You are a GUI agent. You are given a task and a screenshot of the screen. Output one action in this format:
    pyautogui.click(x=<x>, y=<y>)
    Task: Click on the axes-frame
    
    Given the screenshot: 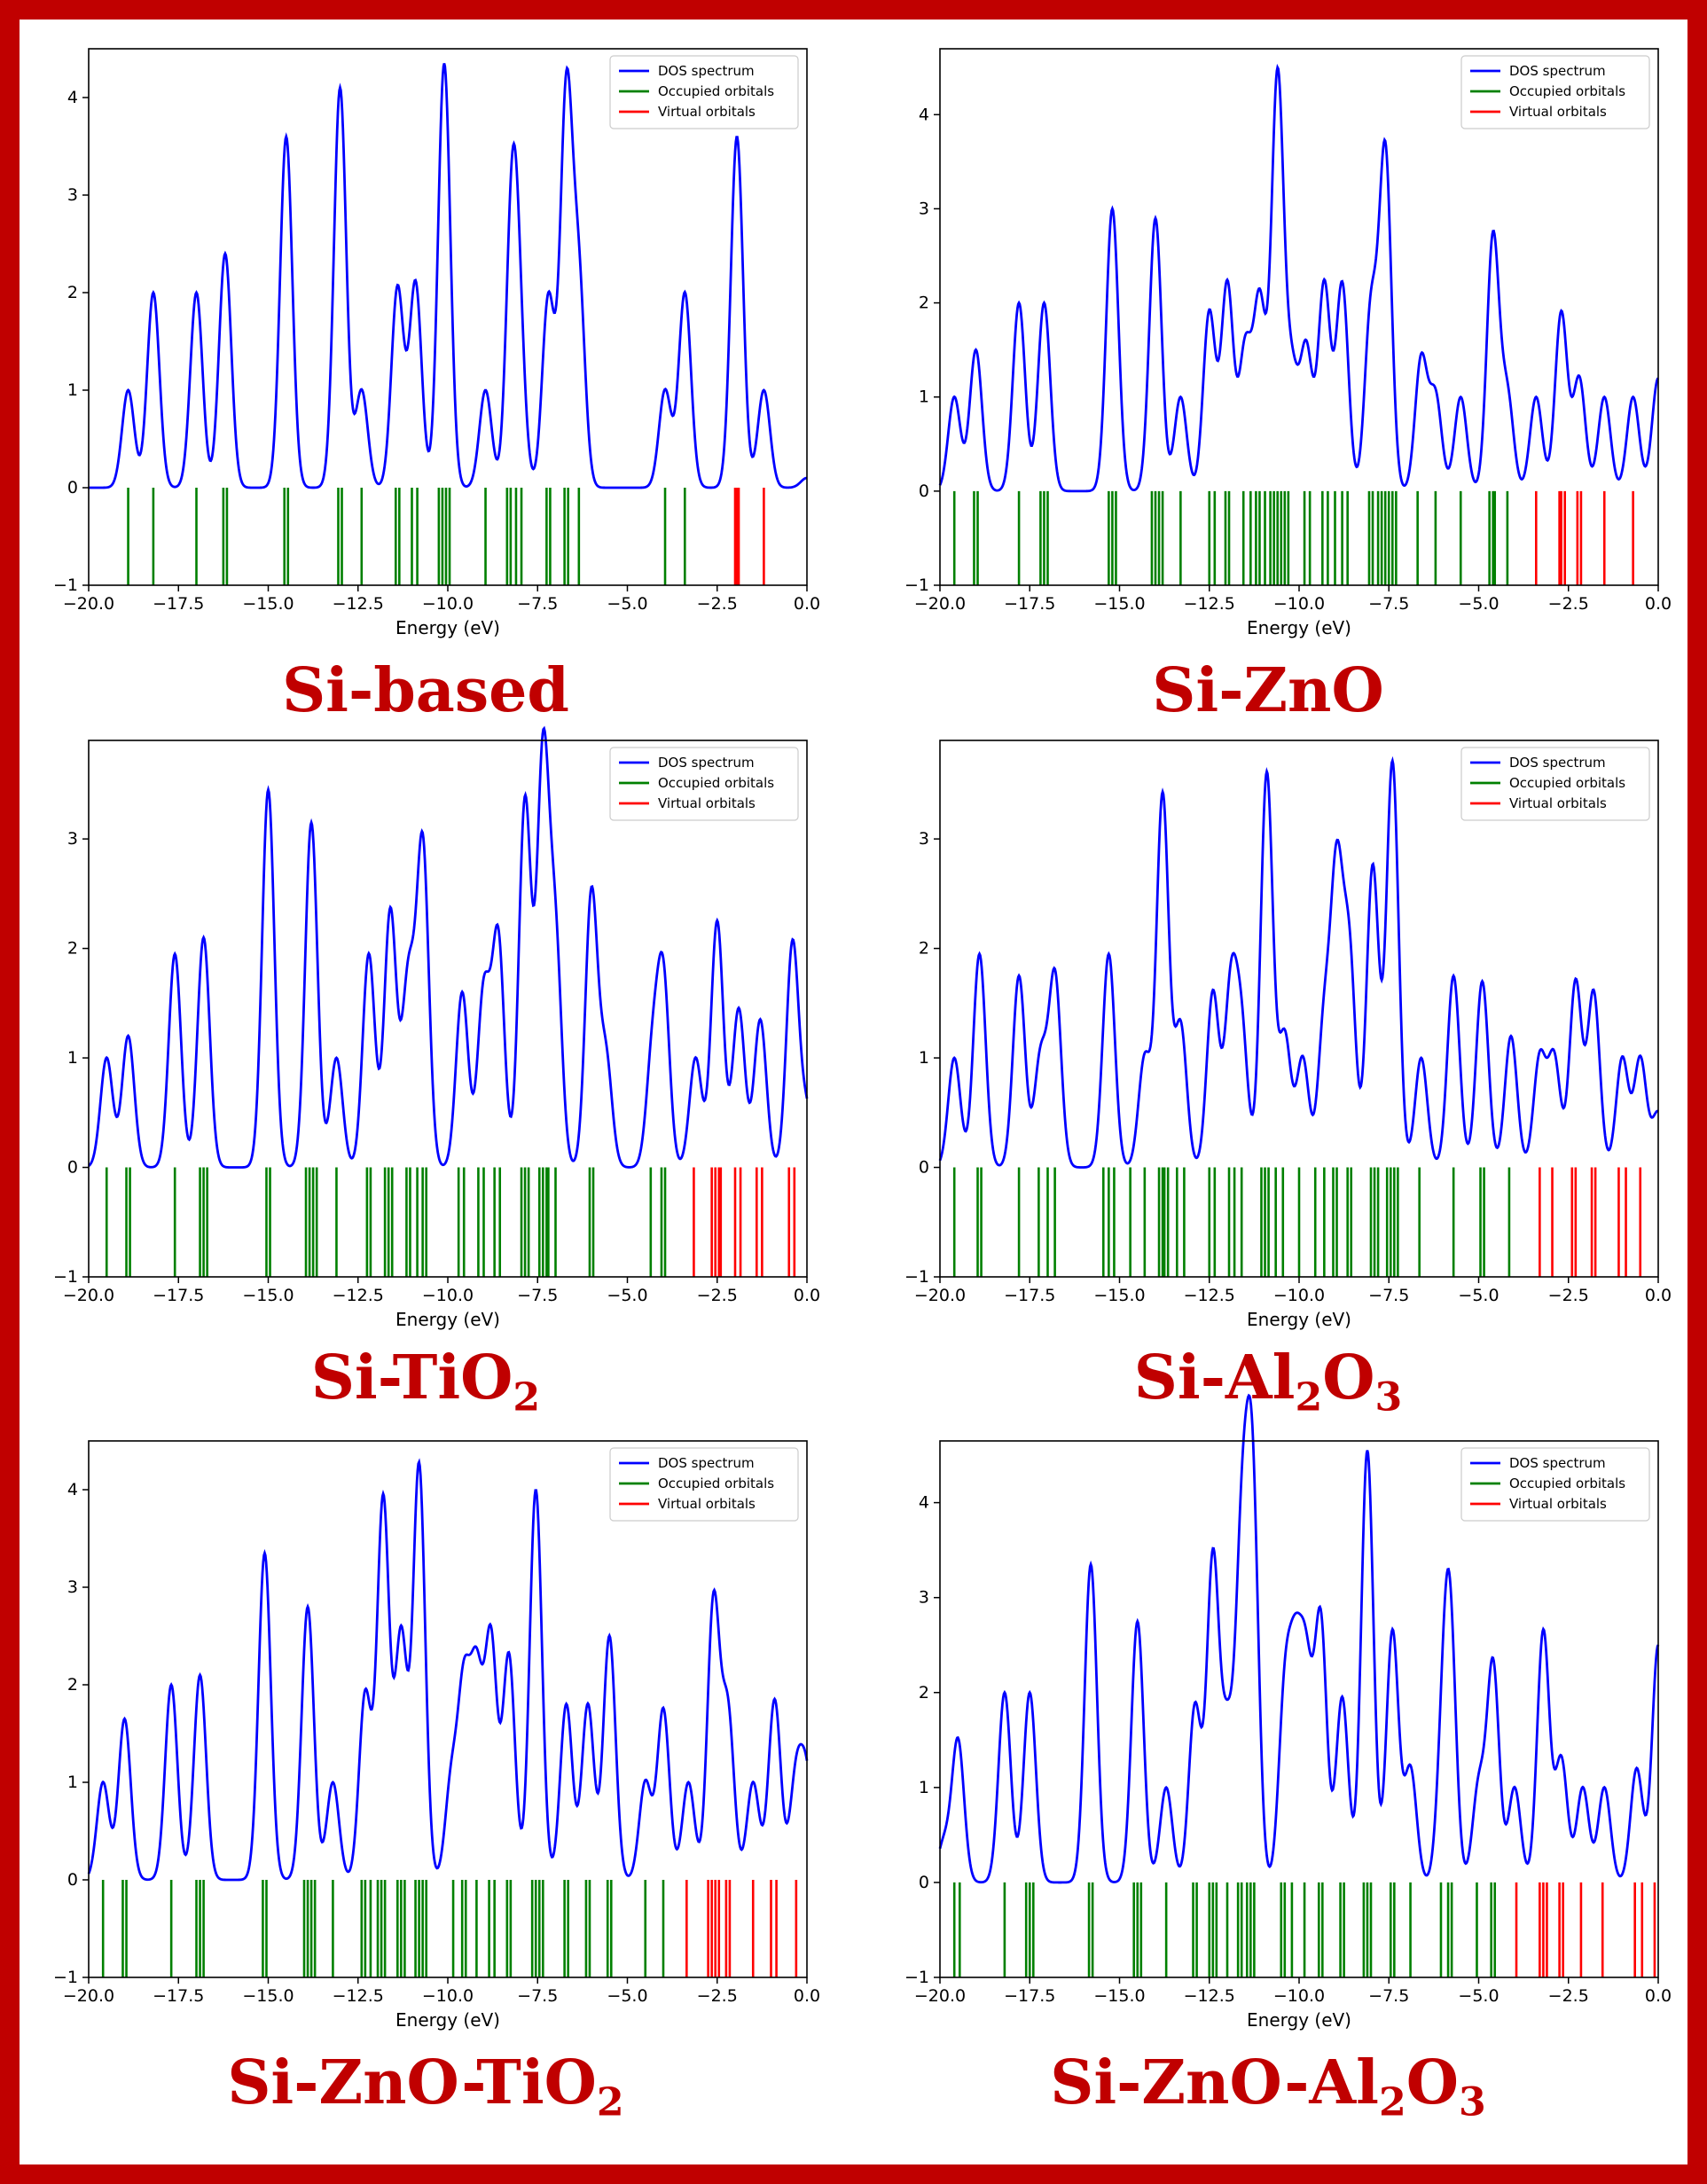 What is the action you would take?
    pyautogui.click(x=448, y=1009)
    